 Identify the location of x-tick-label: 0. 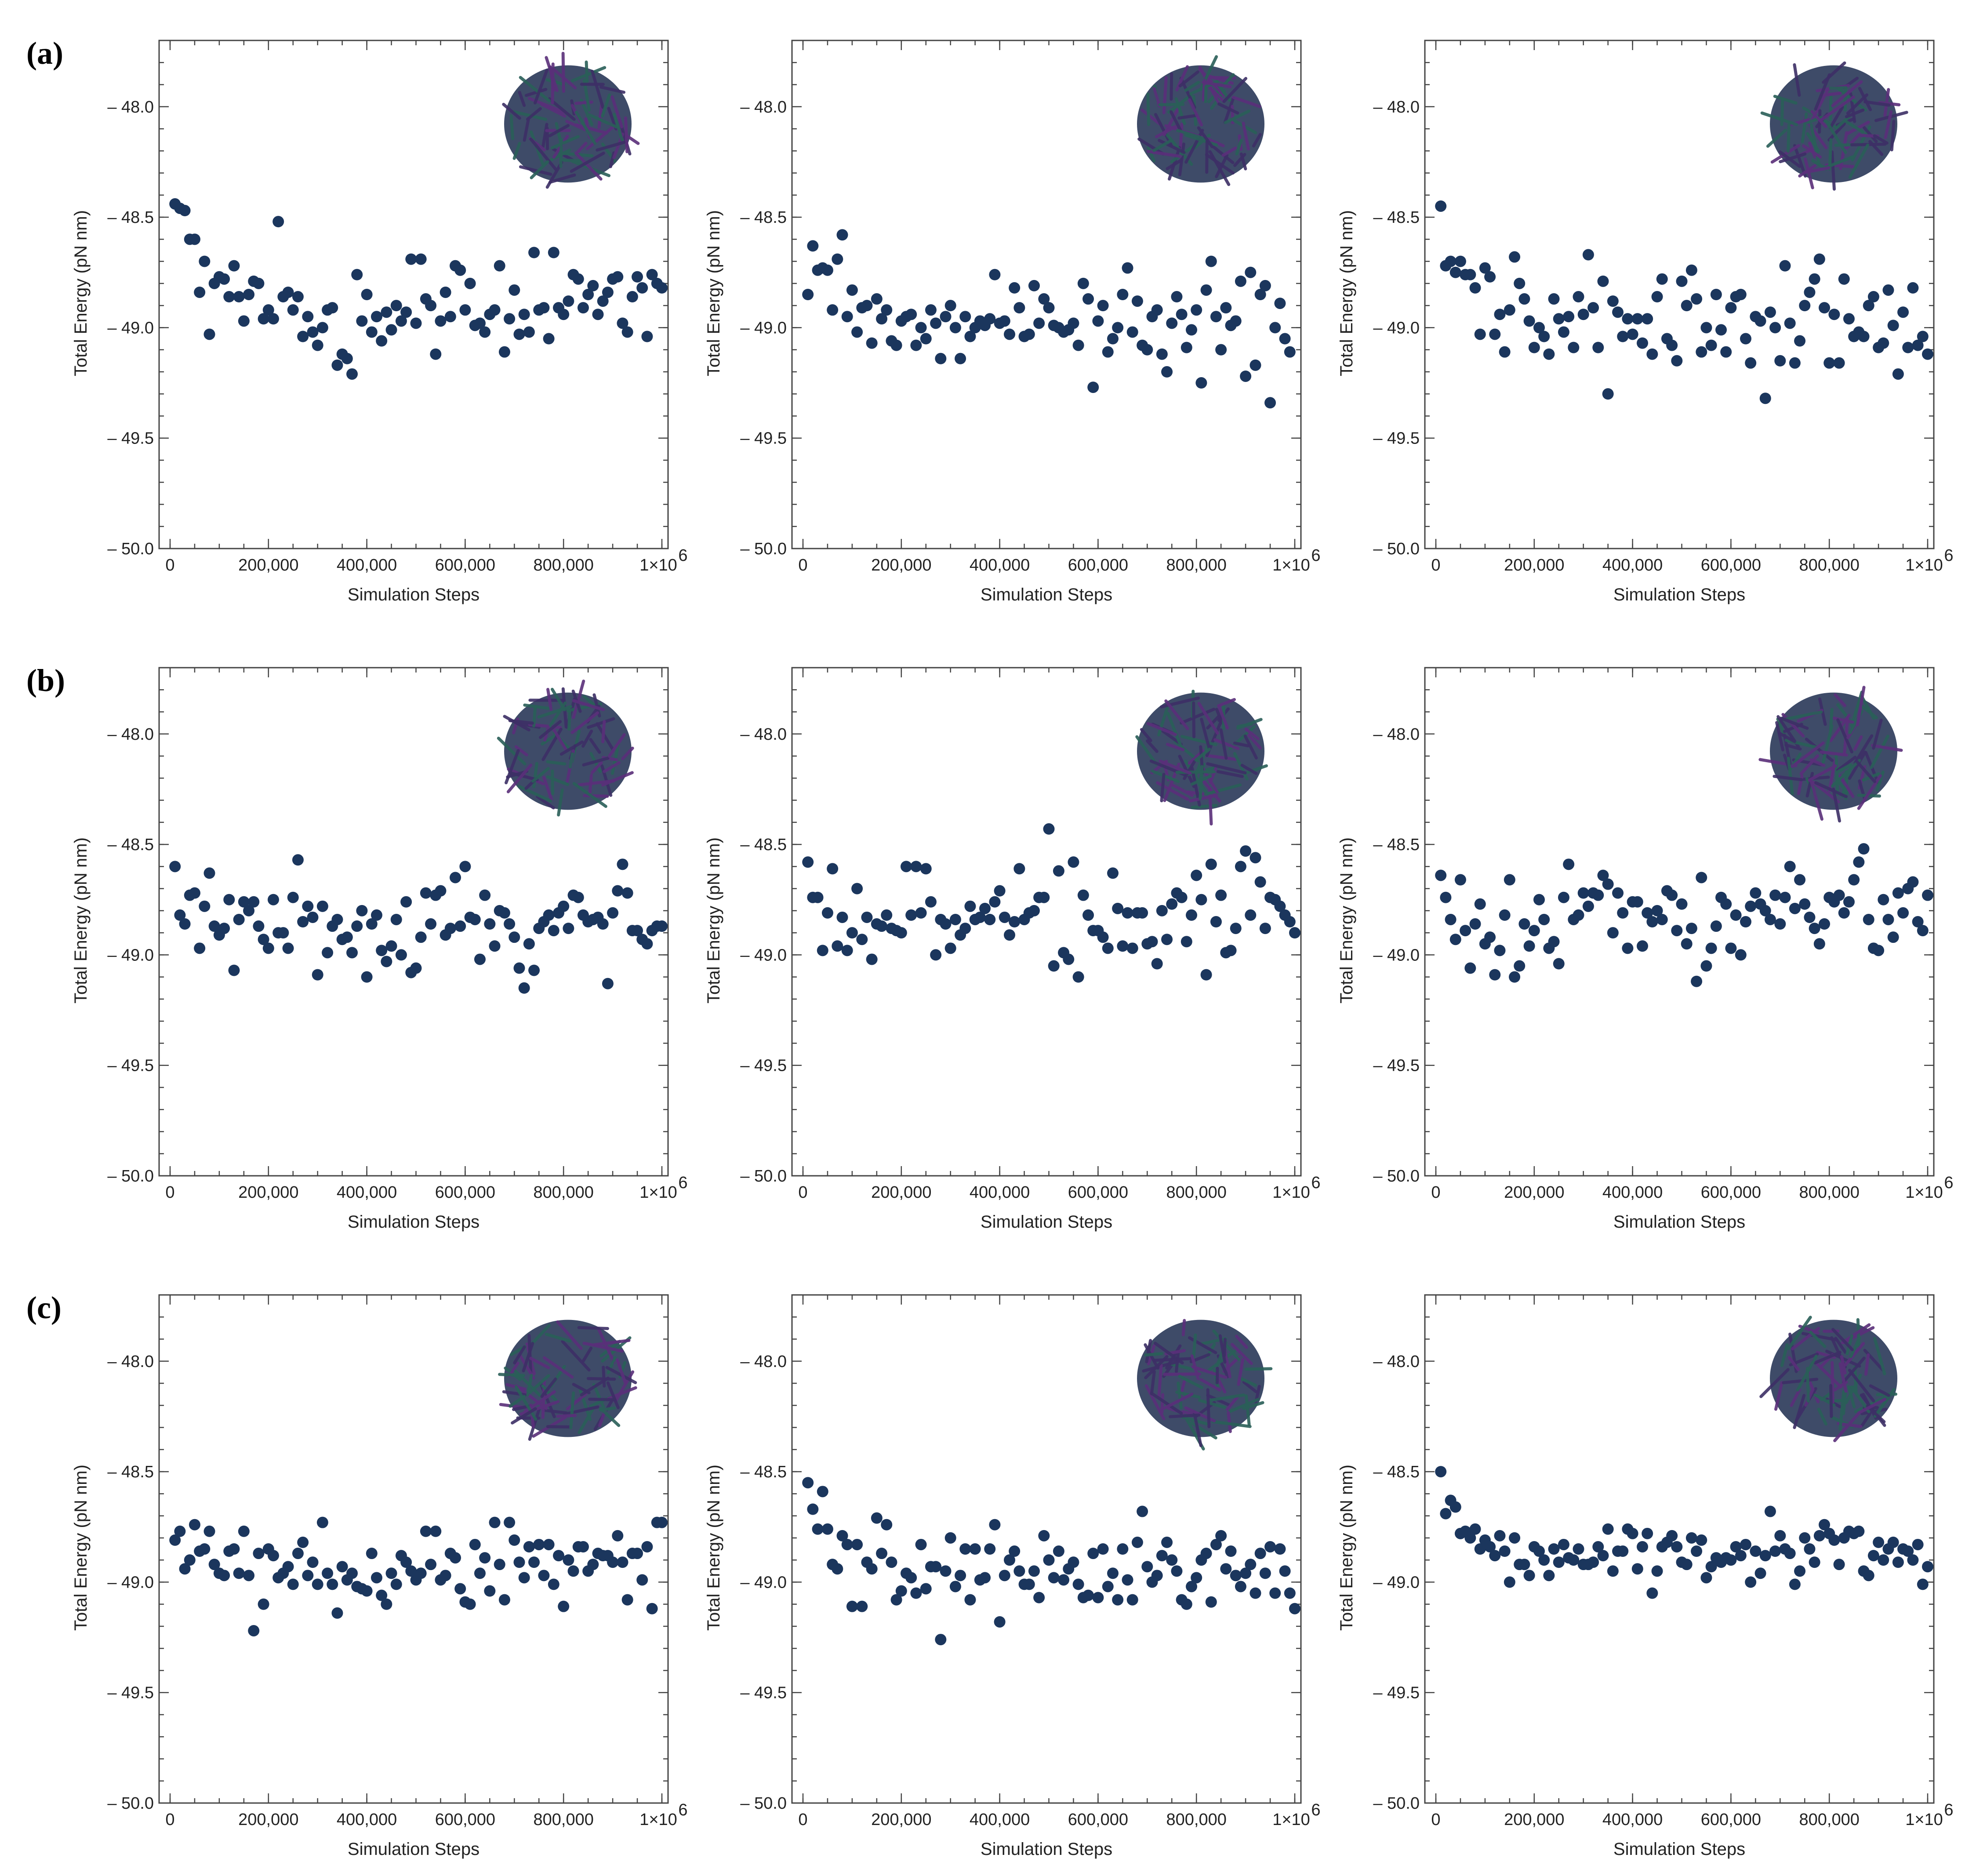
(802, 1820).